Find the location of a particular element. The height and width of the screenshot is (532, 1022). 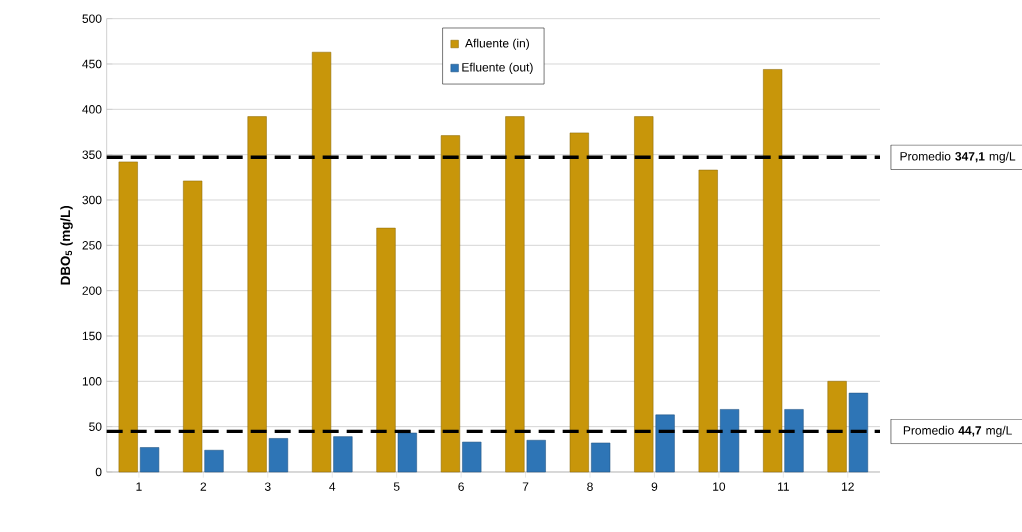

y-tick-label: 400 is located at coordinates (92, 109).